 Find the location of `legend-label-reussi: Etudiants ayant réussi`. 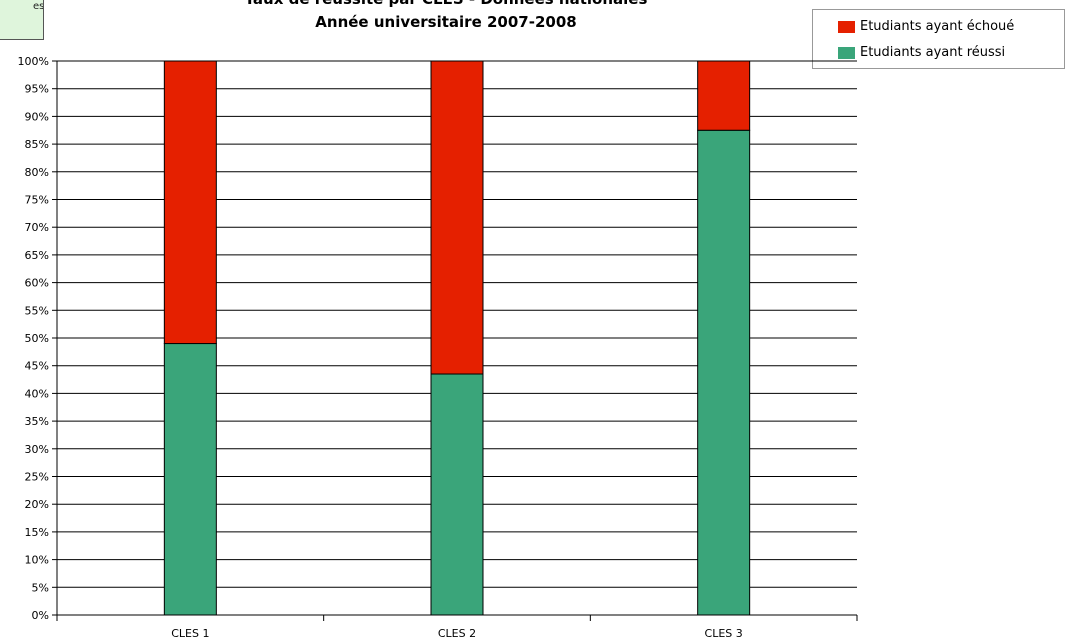

legend-label-reussi: Etudiants ayant réussi is located at coordinates (933, 52).